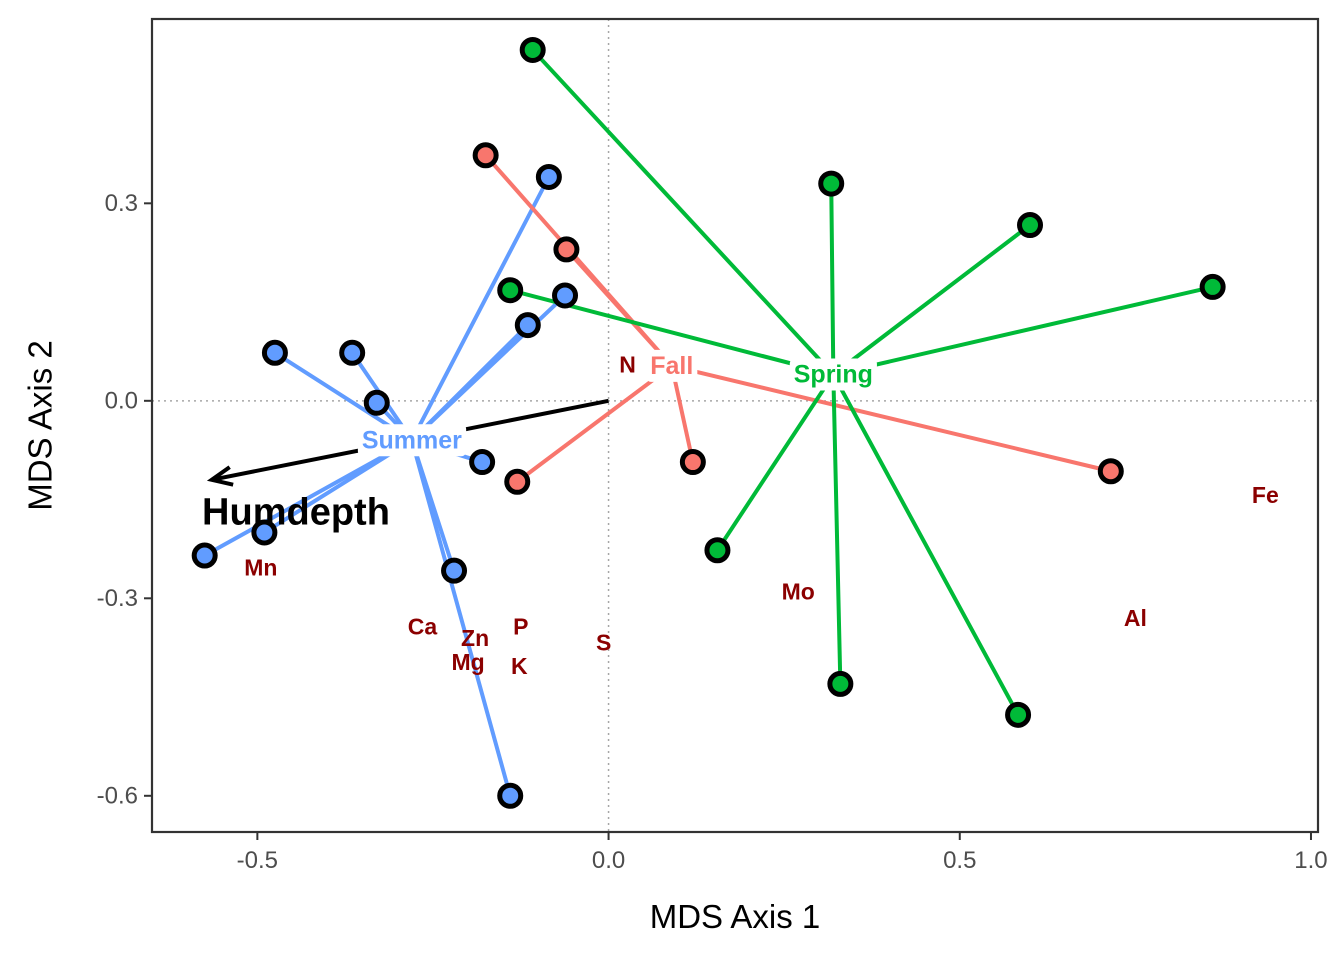 The height and width of the screenshot is (960, 1344). What do you see at coordinates (40, 425) in the screenshot?
I see `y-axis-title: MDS Axis 2` at bounding box center [40, 425].